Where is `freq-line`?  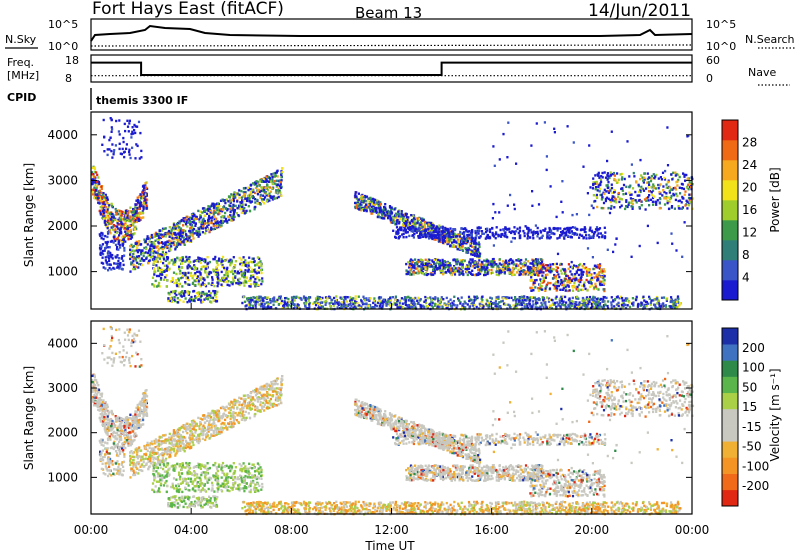
freq-line is located at coordinates (391, 68).